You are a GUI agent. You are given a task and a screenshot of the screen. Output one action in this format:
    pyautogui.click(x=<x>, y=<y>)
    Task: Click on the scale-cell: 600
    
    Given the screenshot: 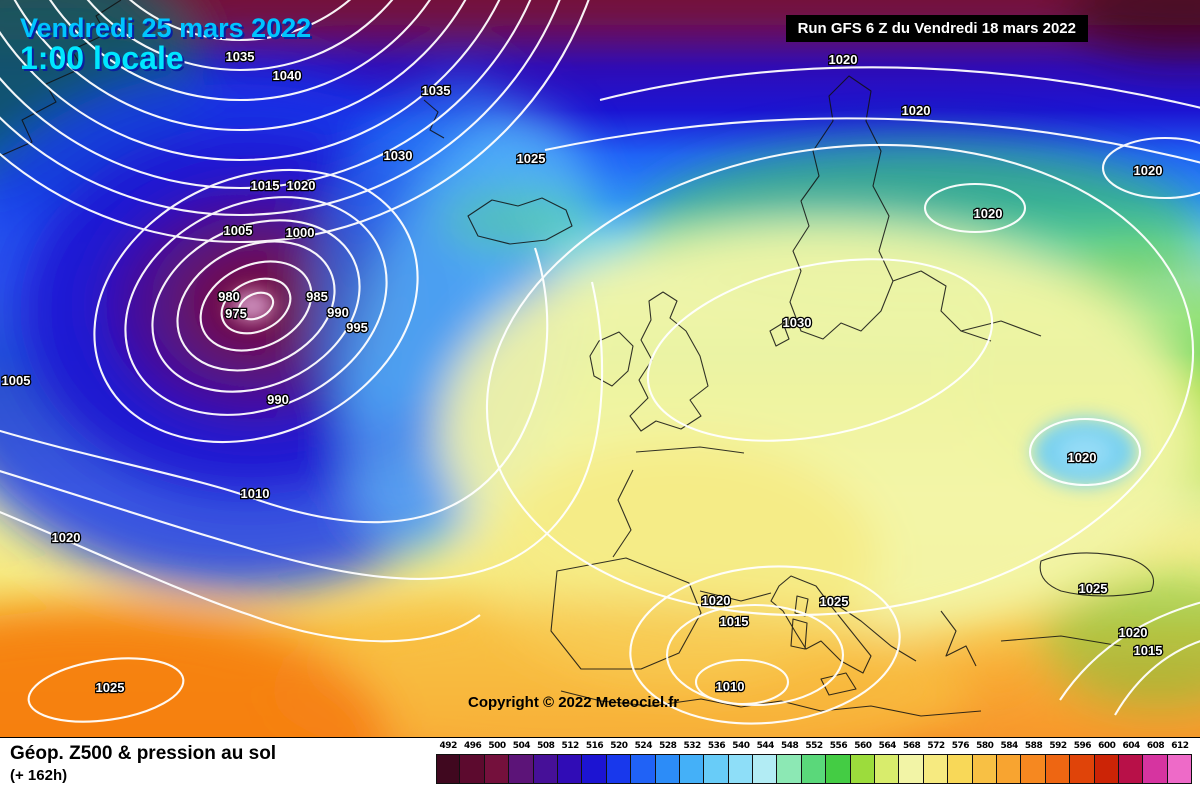 What is the action you would take?
    pyautogui.click(x=1106, y=770)
    